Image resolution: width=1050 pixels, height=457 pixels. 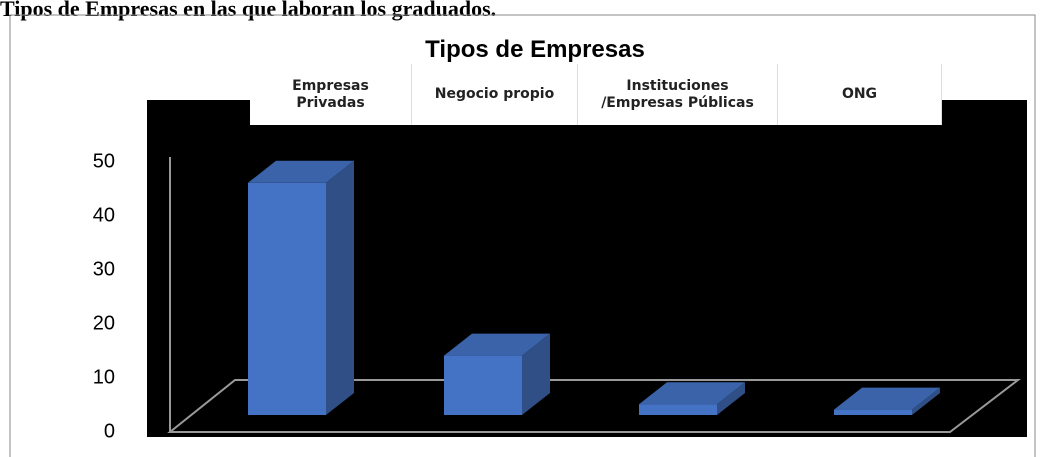 What do you see at coordinates (109, 431) in the screenshot?
I see `y-tick-label: 0` at bounding box center [109, 431].